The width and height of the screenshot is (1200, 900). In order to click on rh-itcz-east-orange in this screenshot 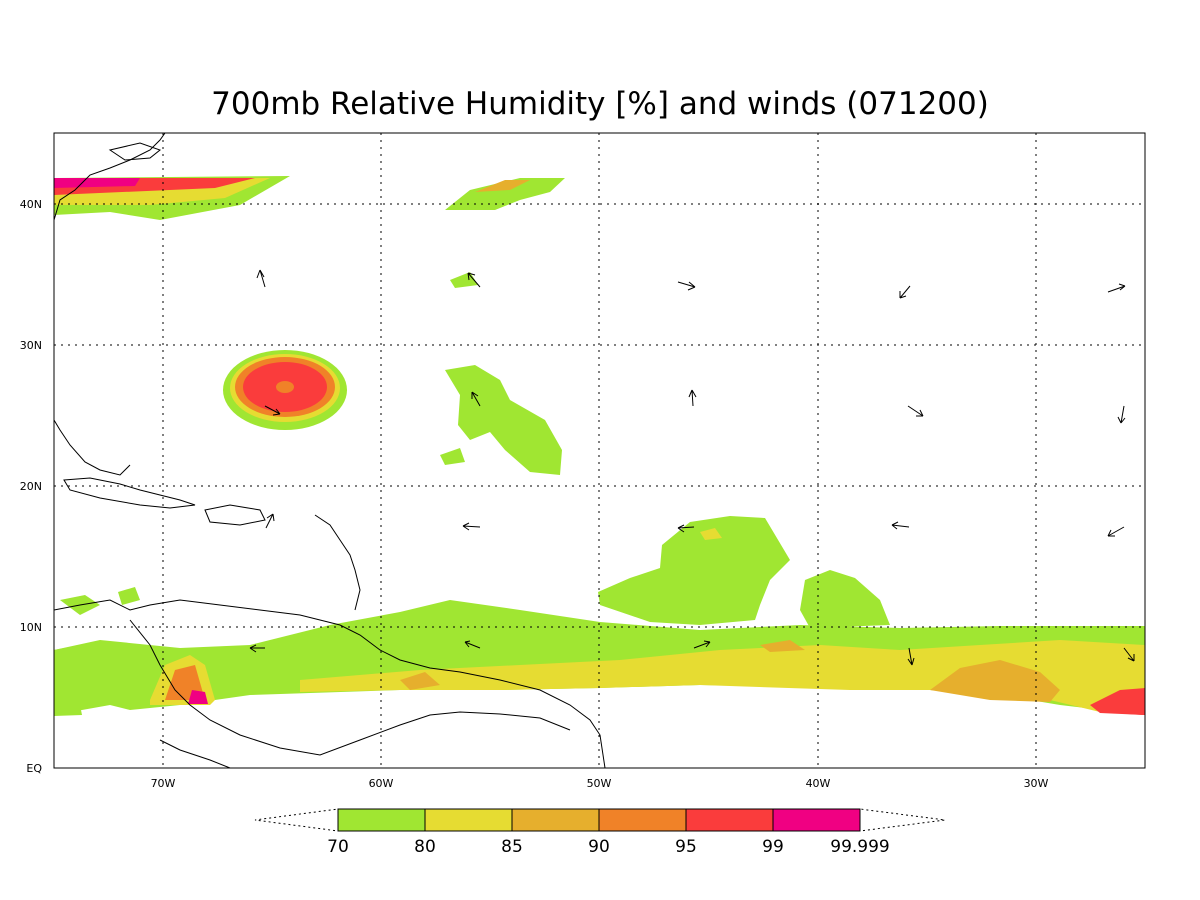, I will do `click(995, 681)`.